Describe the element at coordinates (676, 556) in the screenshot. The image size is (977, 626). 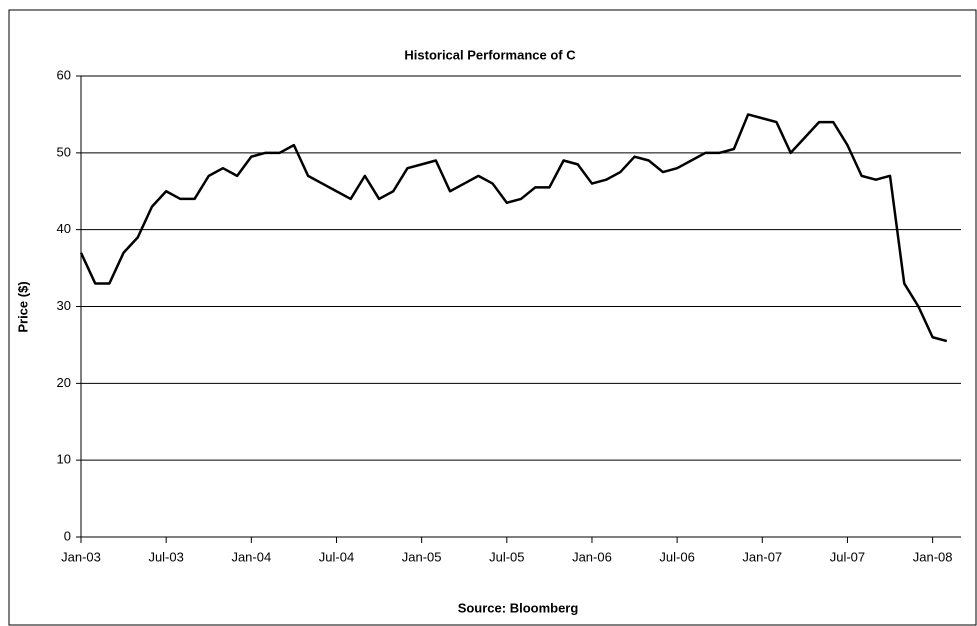
I see `x-tick-label: Jul-06` at that location.